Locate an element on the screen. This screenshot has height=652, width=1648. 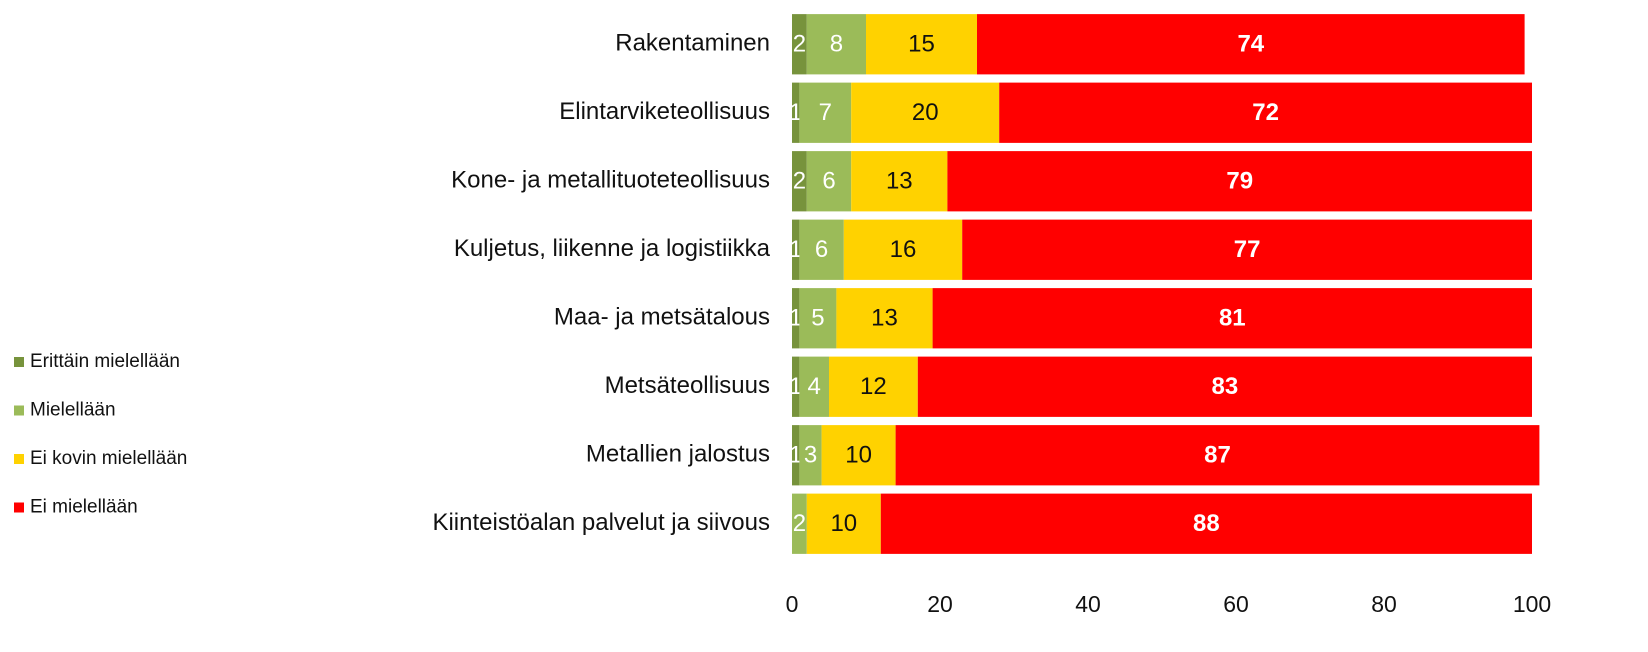
value-label: 77 is located at coordinates (1247, 249).